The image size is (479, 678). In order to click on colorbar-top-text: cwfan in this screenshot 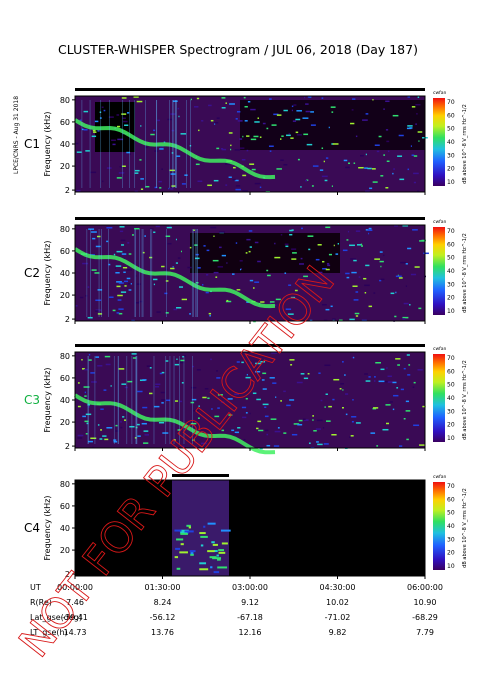, I will do `click(439, 93)`.